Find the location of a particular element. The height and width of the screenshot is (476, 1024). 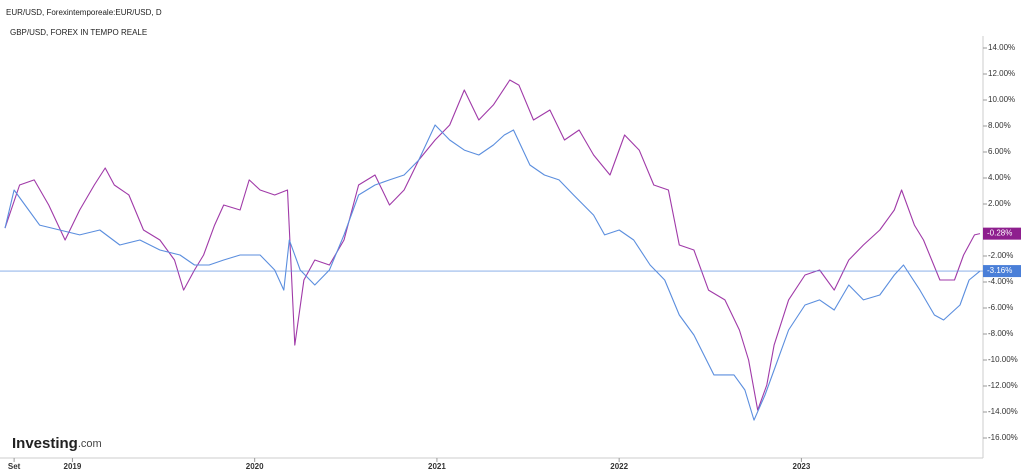

x-tick-label: 2023 is located at coordinates (802, 466).